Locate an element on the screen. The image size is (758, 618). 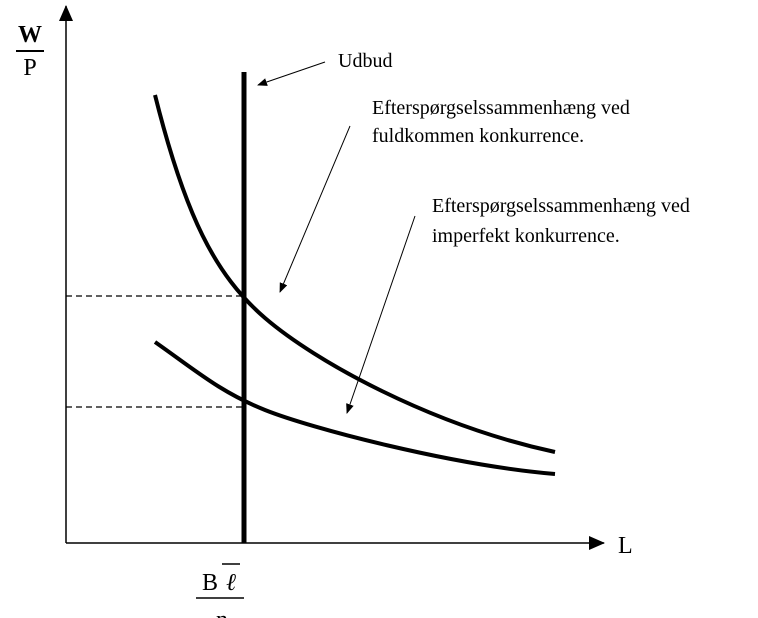
demand-curve-imperfect is located at coordinates (354, 408).